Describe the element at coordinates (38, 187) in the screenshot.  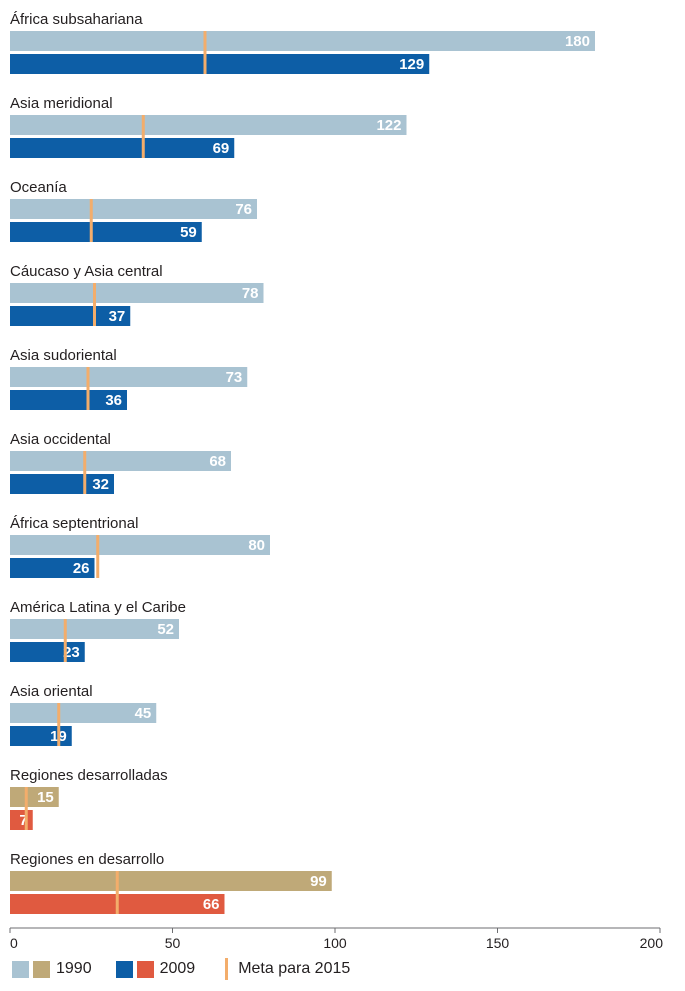
I see `category-label: Oceanía` at that location.